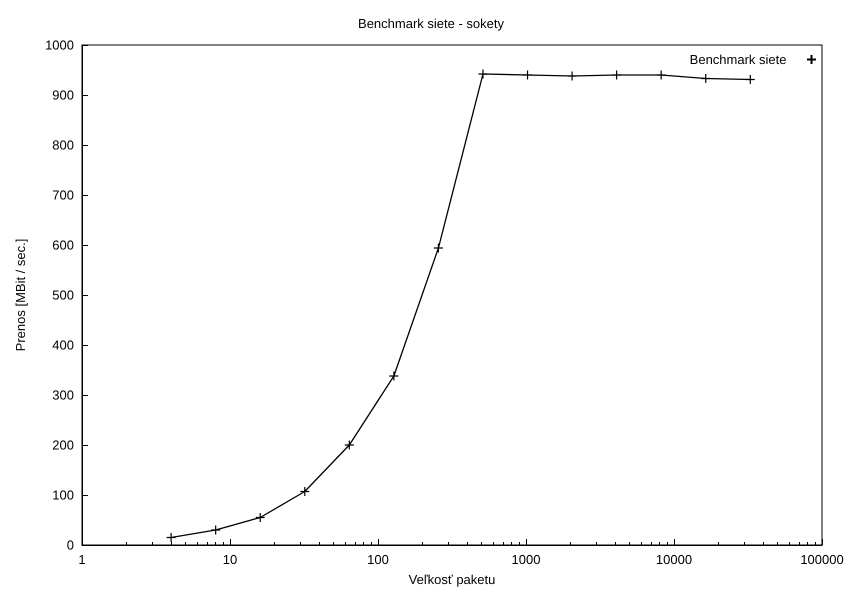 The width and height of the screenshot is (862, 596). Describe the element at coordinates (674, 559) in the screenshot. I see `x-tick-label: 10000` at that location.